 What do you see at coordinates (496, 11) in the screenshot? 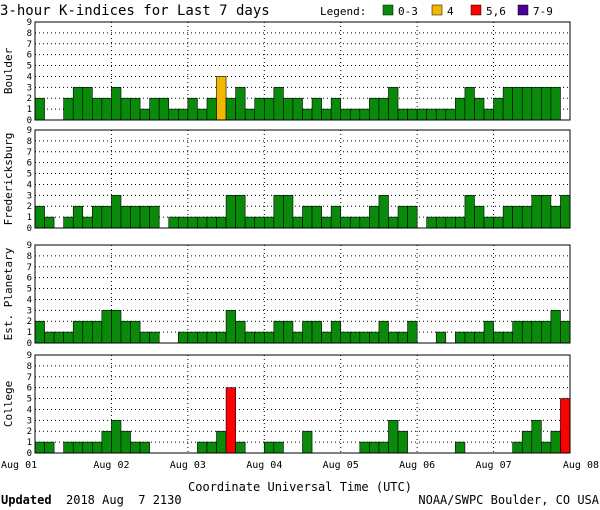
I see `legend-label-5-6: 5,6` at bounding box center [496, 11].